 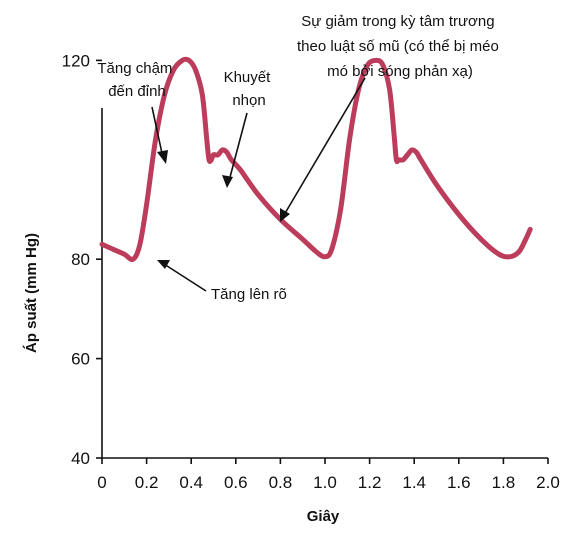 I want to click on annotation-decline-line-3: mó bởi sóng phản xạ), so click(x=400, y=71).